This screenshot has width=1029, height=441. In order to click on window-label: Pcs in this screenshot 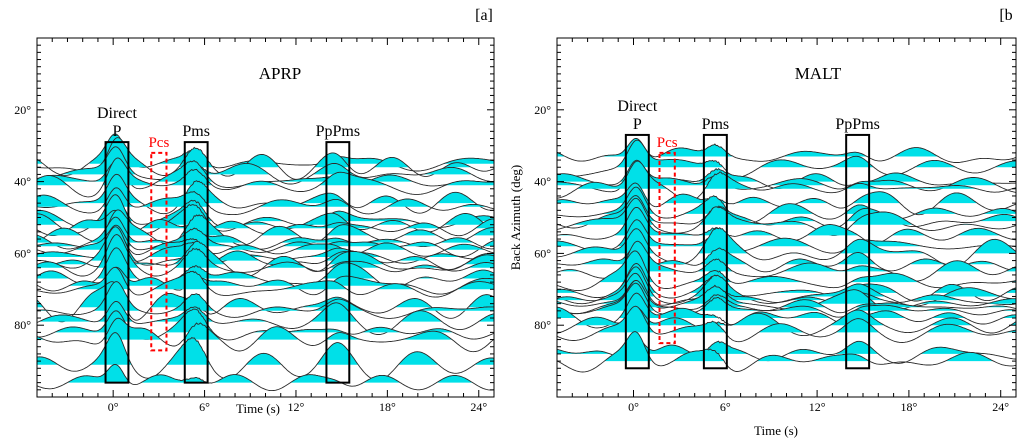, I will do `click(158, 143)`.